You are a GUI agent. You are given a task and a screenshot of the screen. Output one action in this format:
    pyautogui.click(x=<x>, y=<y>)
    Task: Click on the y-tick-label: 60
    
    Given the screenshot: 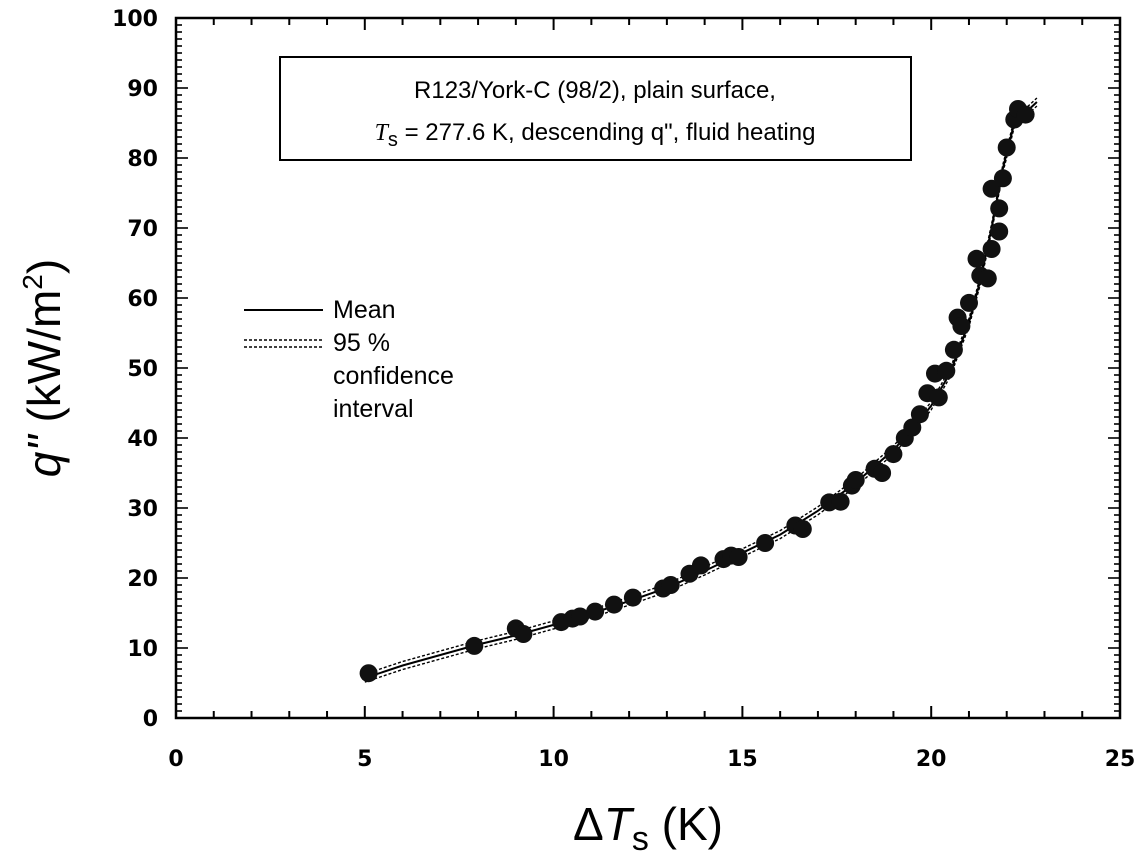 What is the action you would take?
    pyautogui.click(x=142, y=299)
    